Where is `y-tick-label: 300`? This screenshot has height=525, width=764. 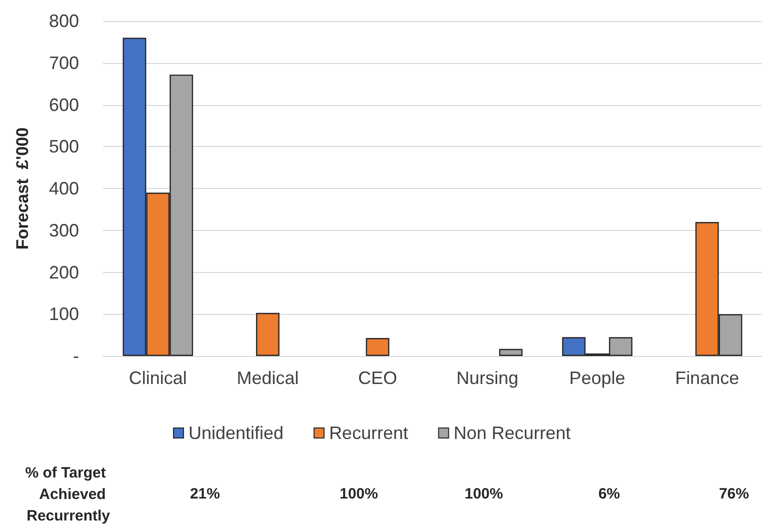
y-tick-label: 300 is located at coordinates (63, 230).